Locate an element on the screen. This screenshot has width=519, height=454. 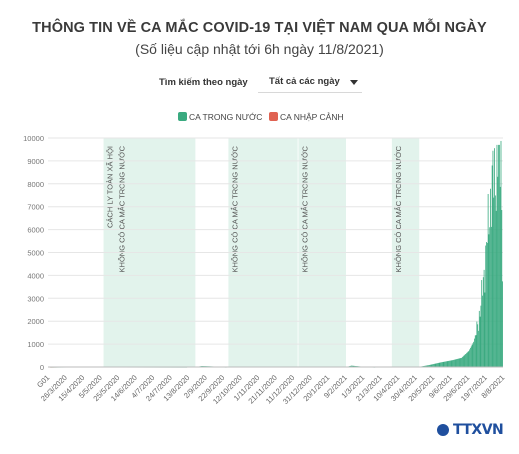
logo-text: TTXVN is located at coordinates (478, 430).